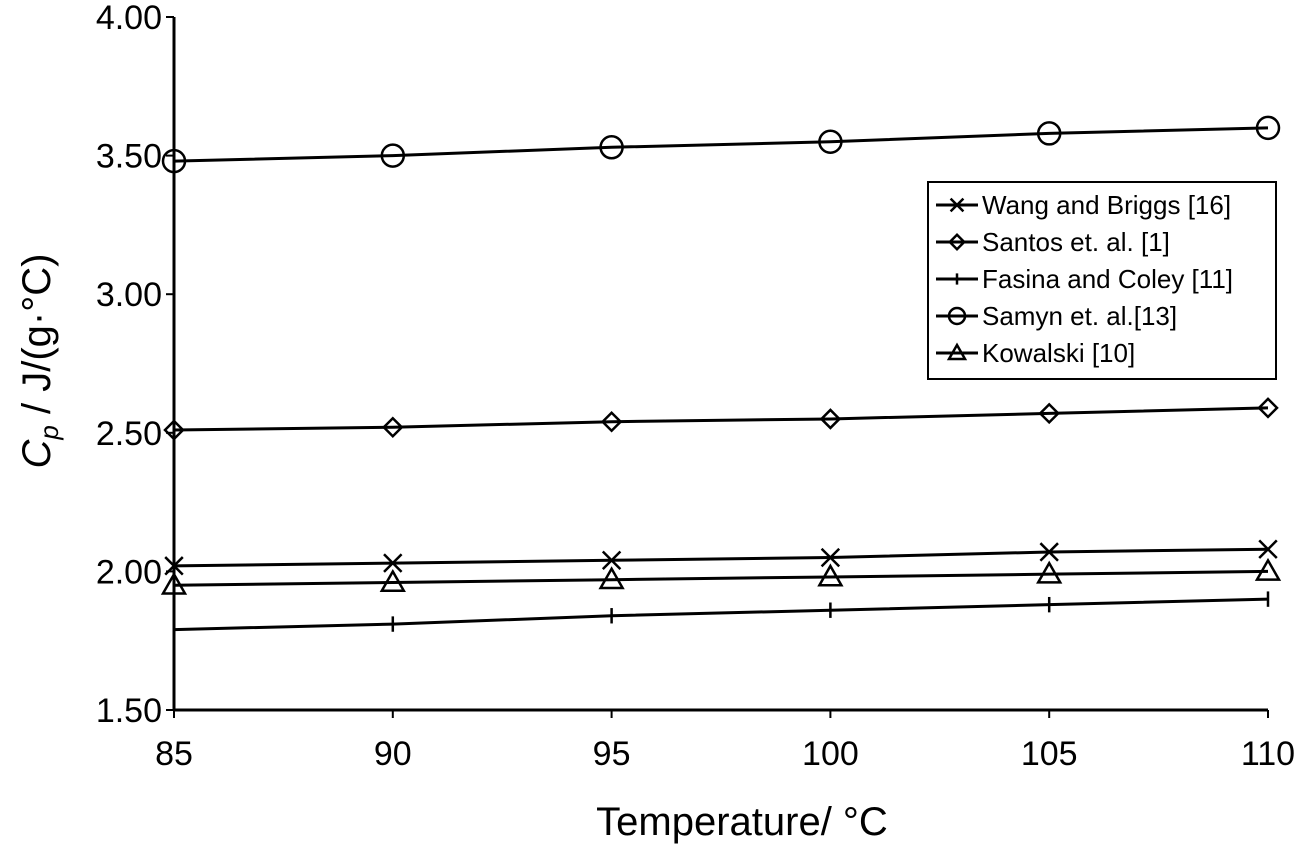  I want to click on y-axis-title-rest: / J/(g·°C), so click(37, 340).